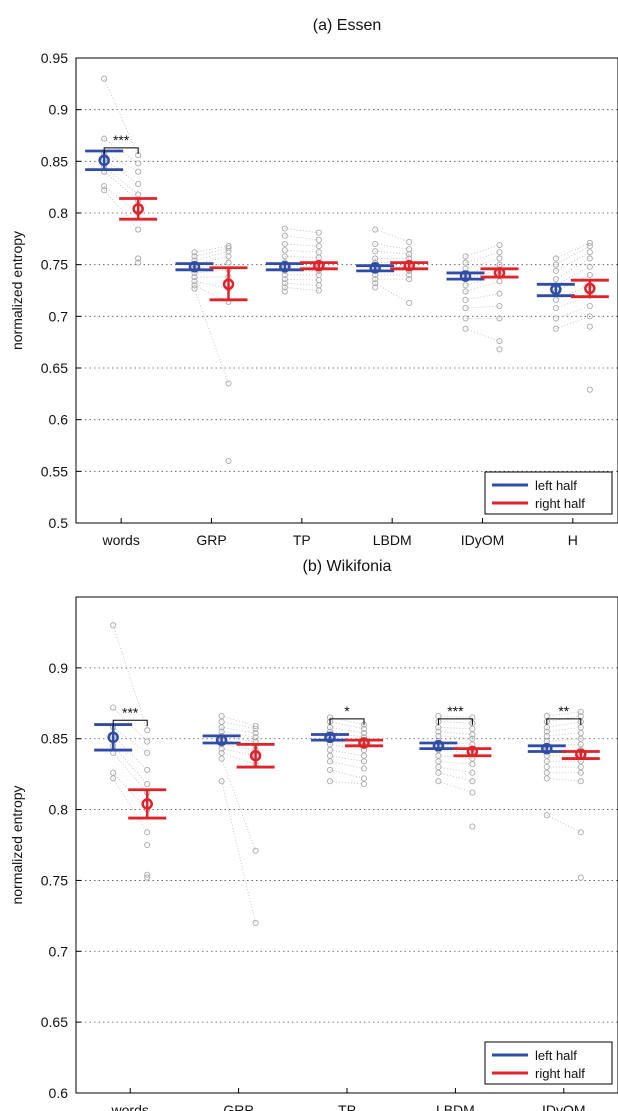 This screenshot has width=618, height=1111. What do you see at coordinates (59, 1093) in the screenshot?
I see `y-tick-label: 0.6` at bounding box center [59, 1093].